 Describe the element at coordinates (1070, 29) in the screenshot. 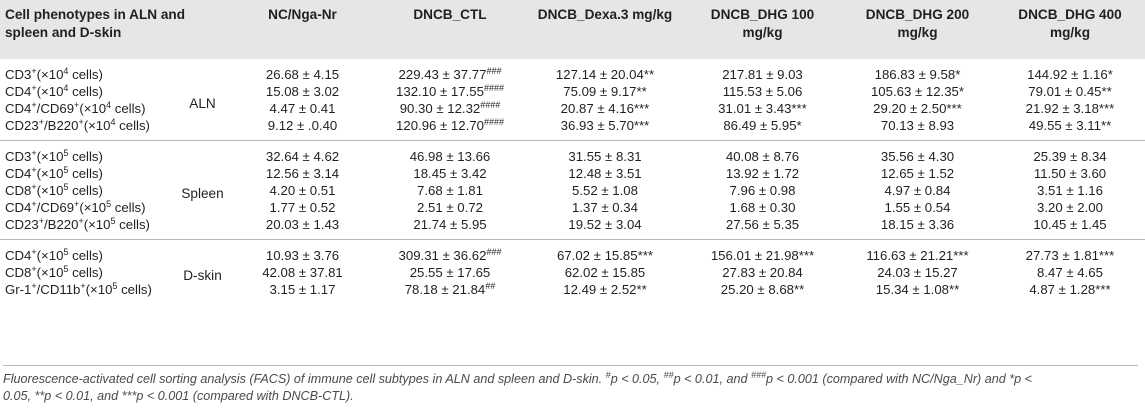

I see `header-cell-dhg400: DNCB_DHG 400 mg/kg` at that location.